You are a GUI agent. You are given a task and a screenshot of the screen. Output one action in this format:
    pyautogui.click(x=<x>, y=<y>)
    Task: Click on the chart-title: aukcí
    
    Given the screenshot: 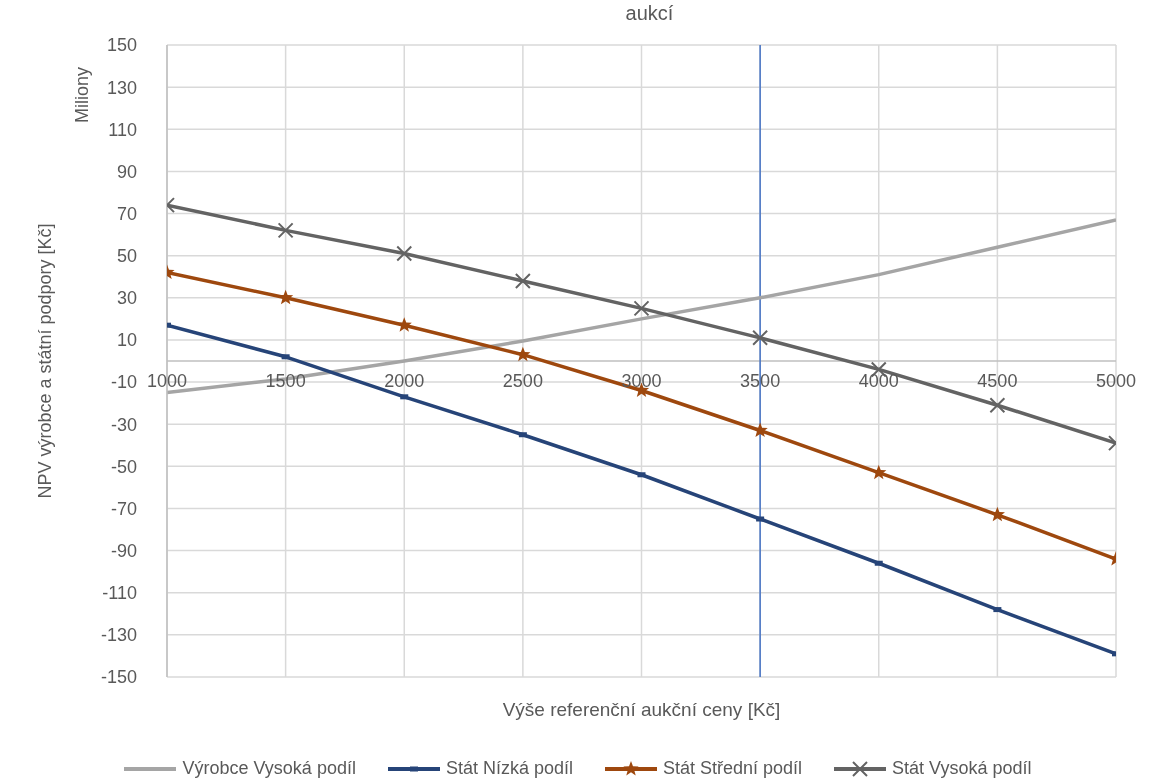 What is the action you would take?
    pyautogui.click(x=649, y=13)
    